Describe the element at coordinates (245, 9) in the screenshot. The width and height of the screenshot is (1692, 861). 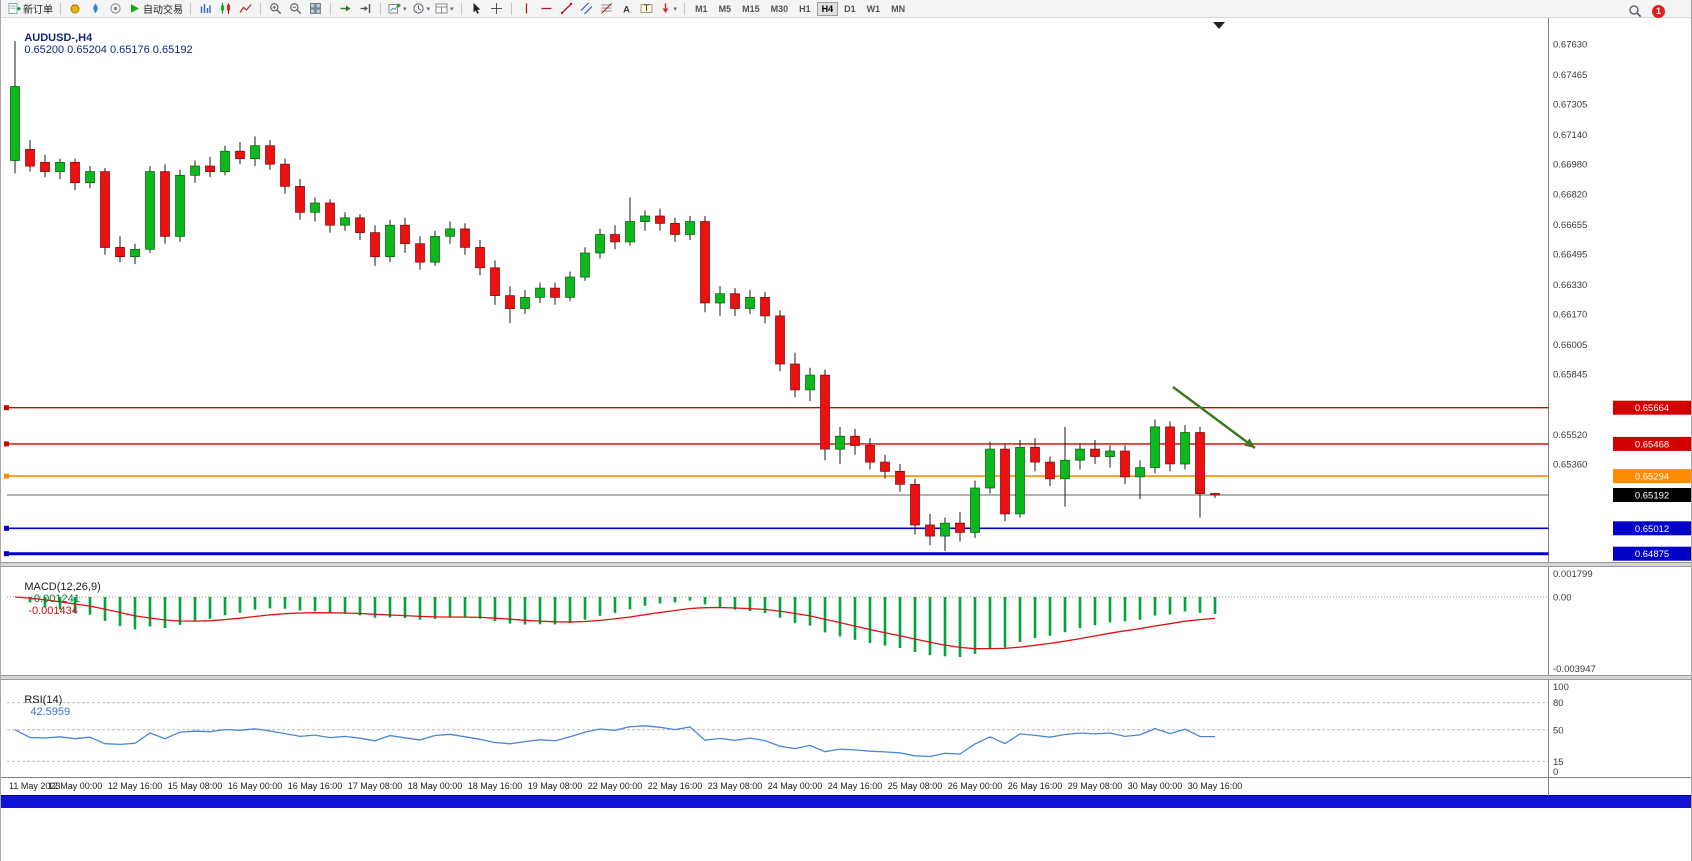
I see `line-chart-button` at that location.